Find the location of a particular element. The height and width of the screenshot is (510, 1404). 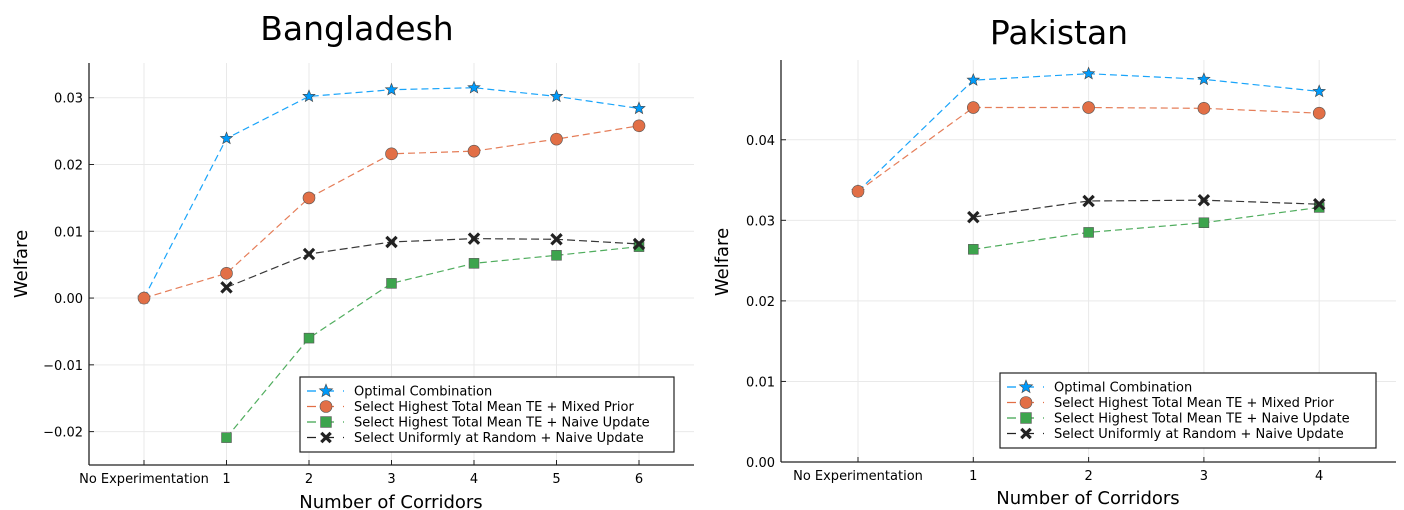

y-tick-label: −0.02 is located at coordinates (63, 433).